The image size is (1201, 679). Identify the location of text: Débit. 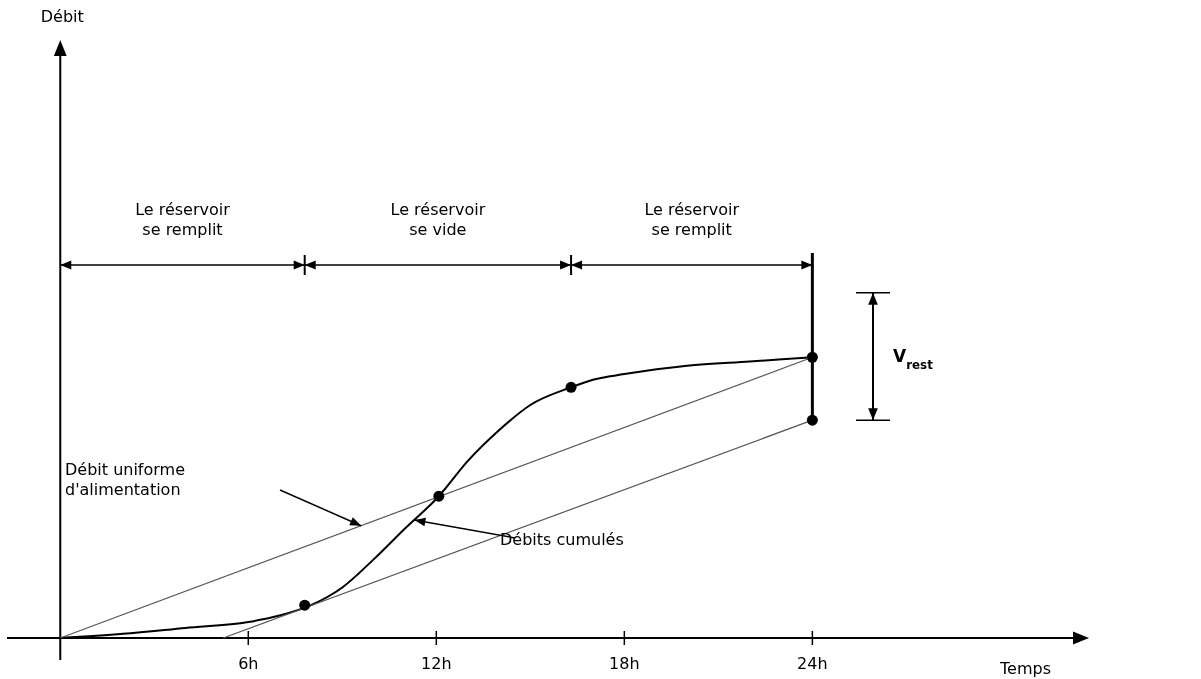
(62, 16).